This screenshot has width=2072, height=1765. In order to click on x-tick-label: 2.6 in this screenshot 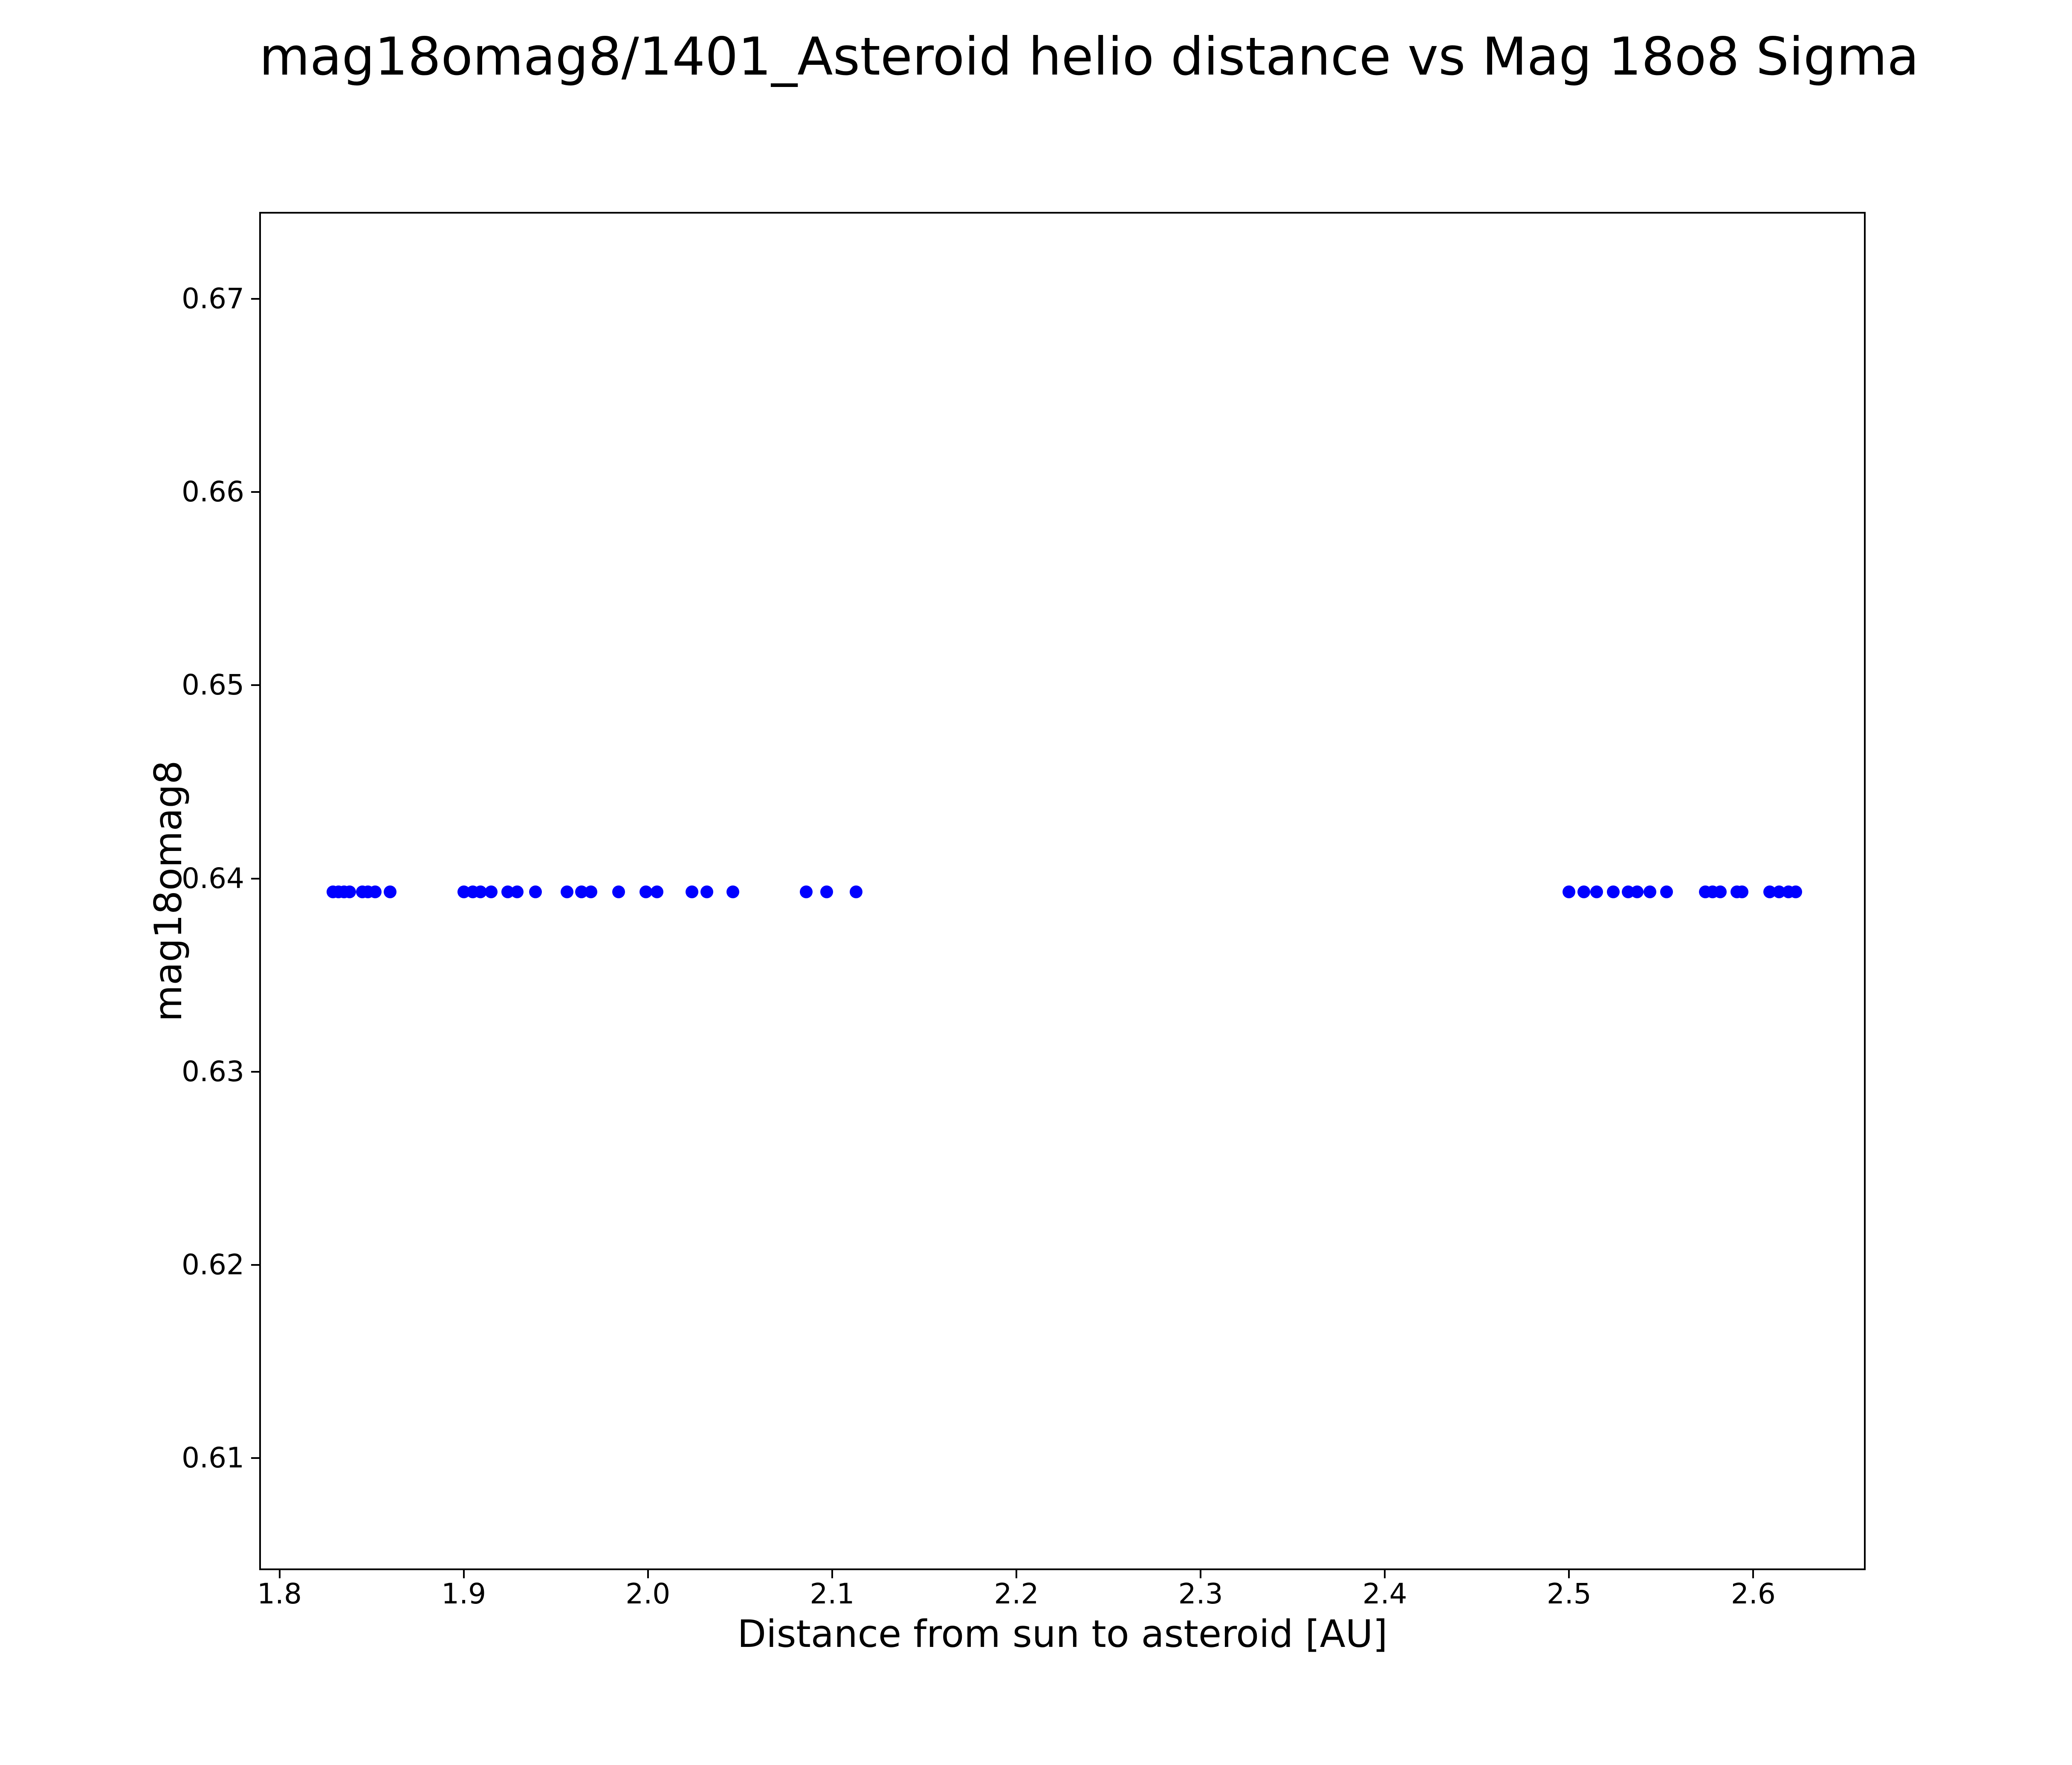, I will do `click(1753, 1593)`.